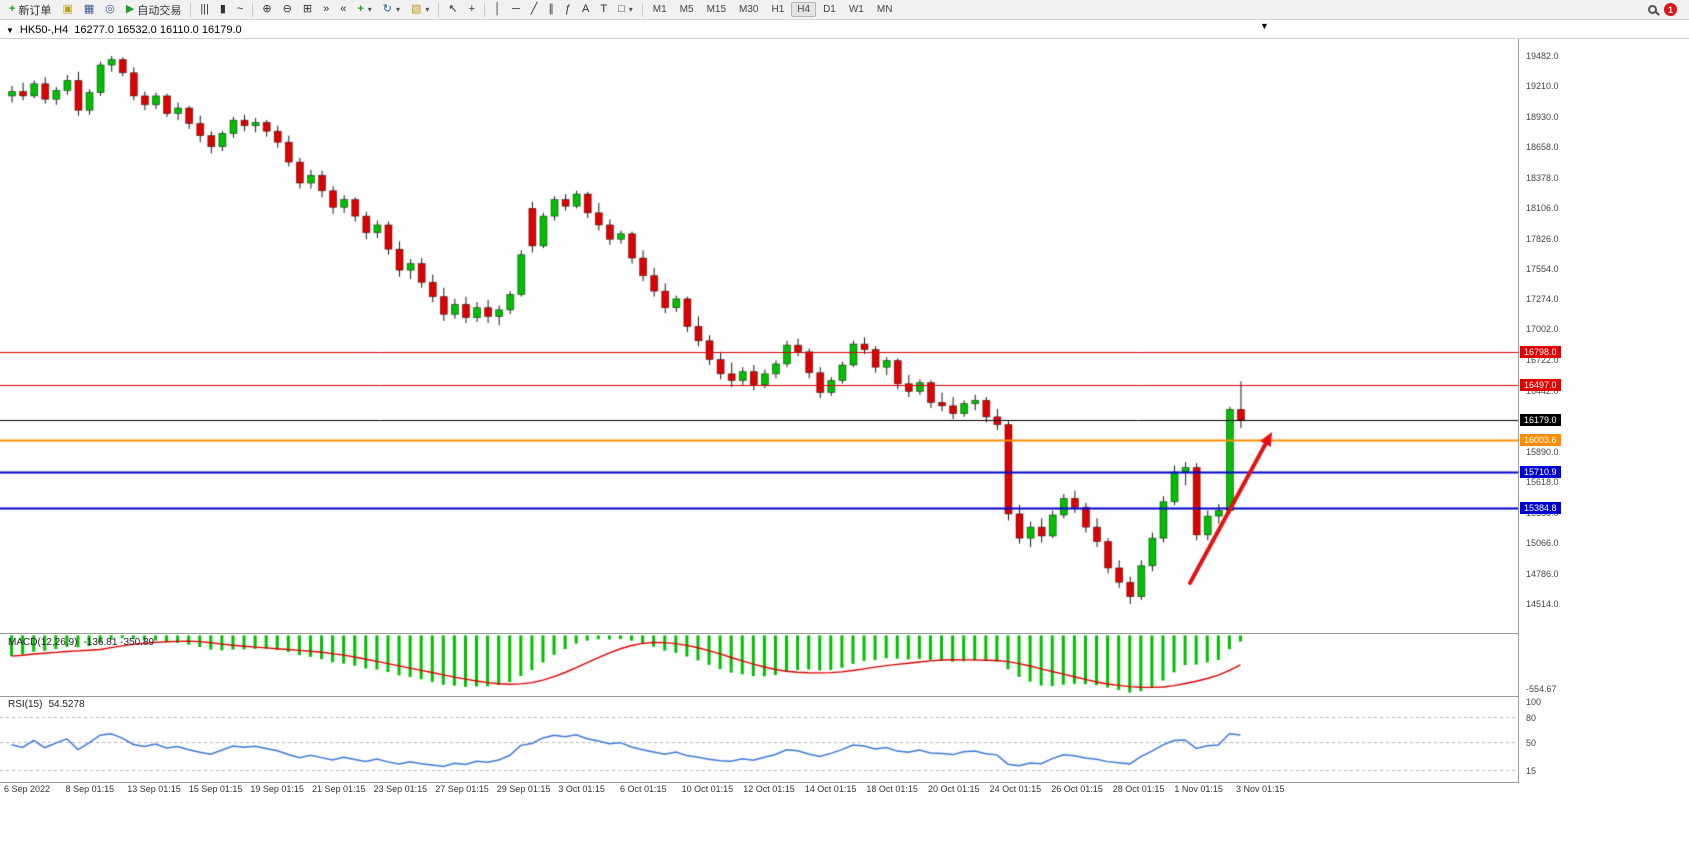  I want to click on data-window-icon: ▣, so click(67, 9).